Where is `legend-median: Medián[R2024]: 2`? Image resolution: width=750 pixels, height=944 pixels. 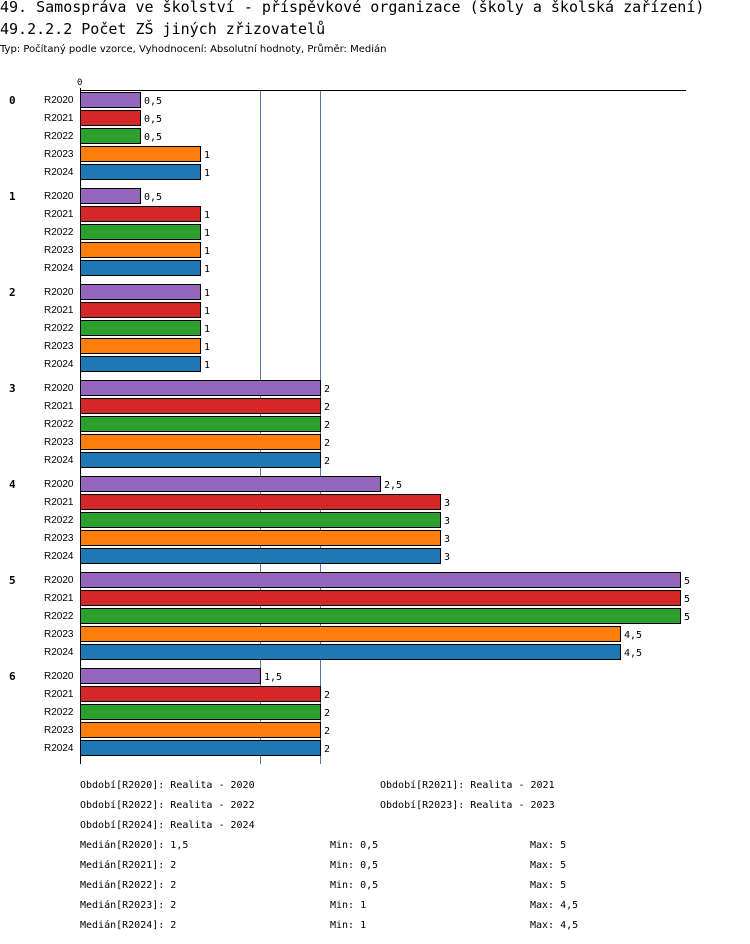
legend-median: Medián[R2024]: 2 is located at coordinates (128, 925).